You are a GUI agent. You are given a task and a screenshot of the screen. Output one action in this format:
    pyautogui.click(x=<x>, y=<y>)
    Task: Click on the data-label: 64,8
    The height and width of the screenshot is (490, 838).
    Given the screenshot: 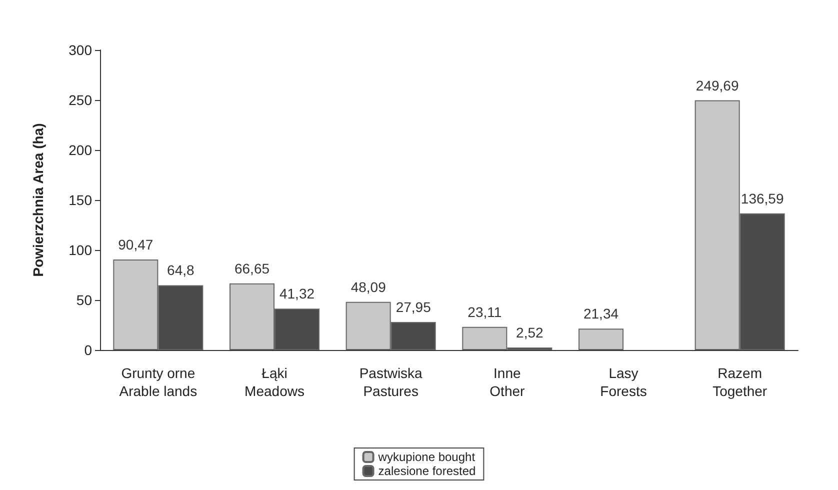 What is the action you would take?
    pyautogui.click(x=181, y=270)
    